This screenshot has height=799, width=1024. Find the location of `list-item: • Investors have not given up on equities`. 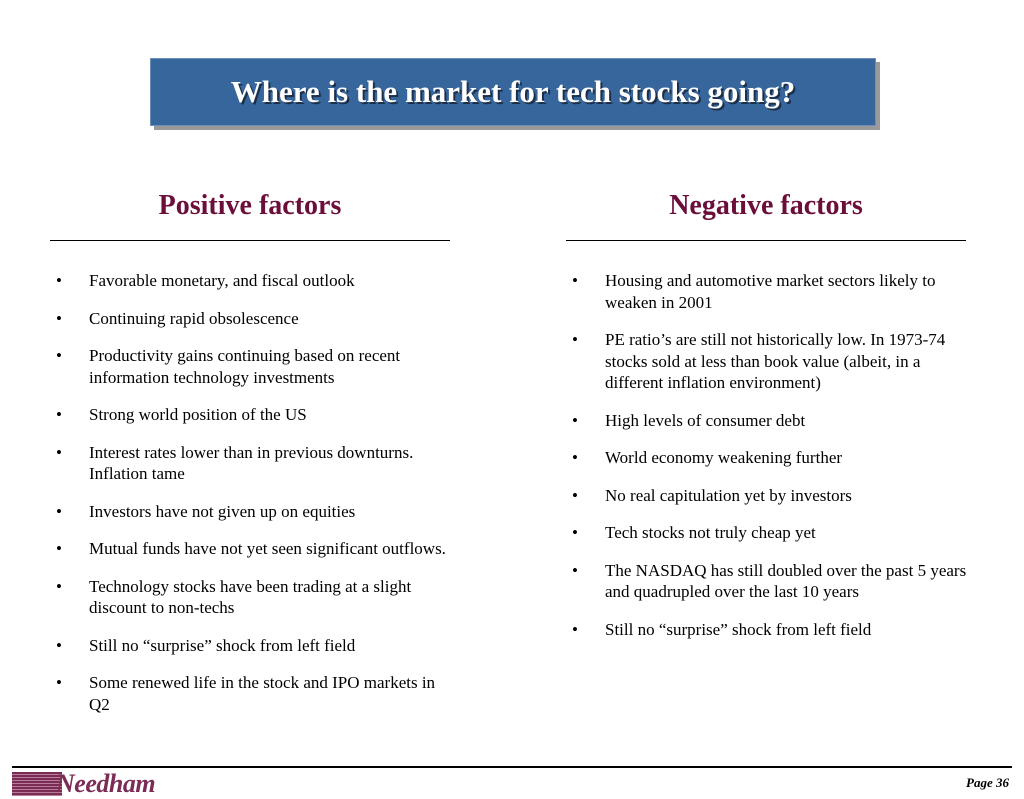

list-item: • Investors have not given up on equities is located at coordinates (252, 512).